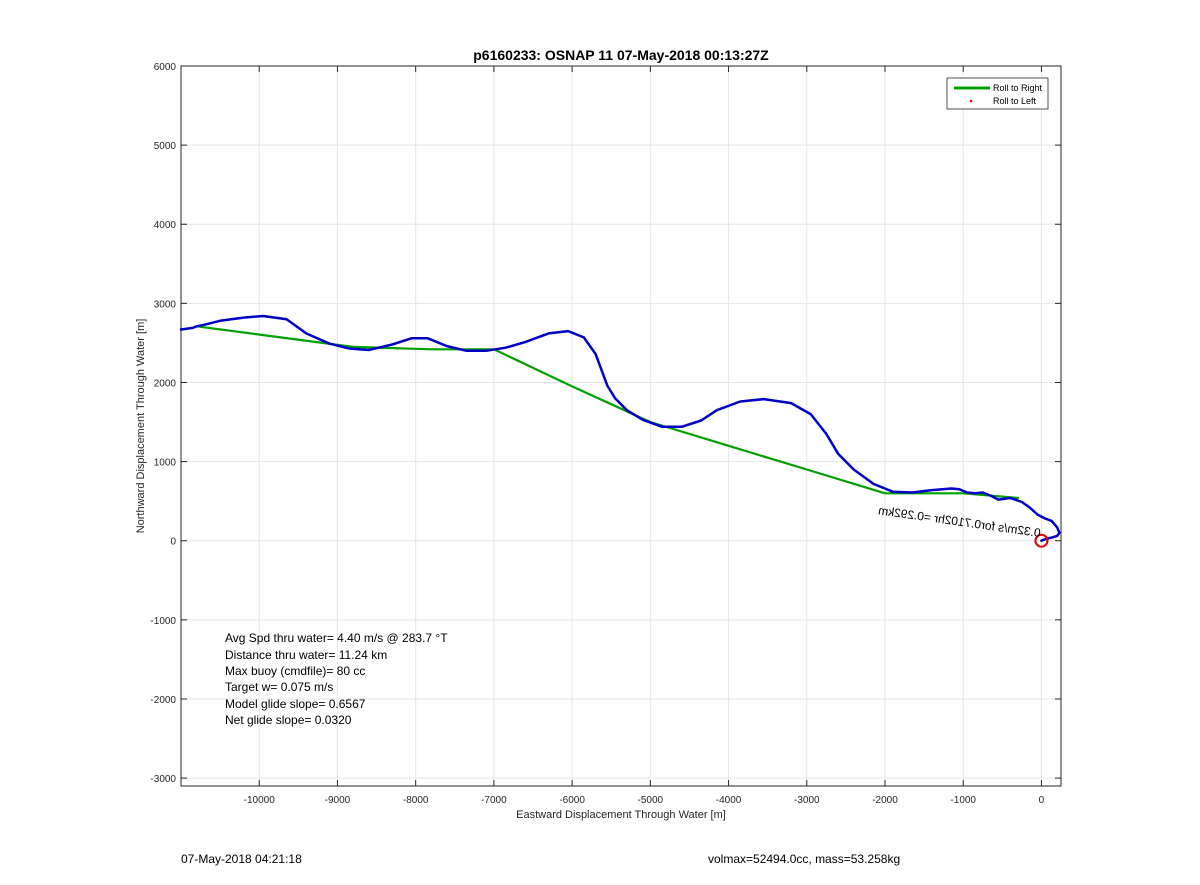 The height and width of the screenshot is (885, 1200). What do you see at coordinates (1015, 101) in the screenshot?
I see `legend-label-roll-left: Roll to Left` at bounding box center [1015, 101].